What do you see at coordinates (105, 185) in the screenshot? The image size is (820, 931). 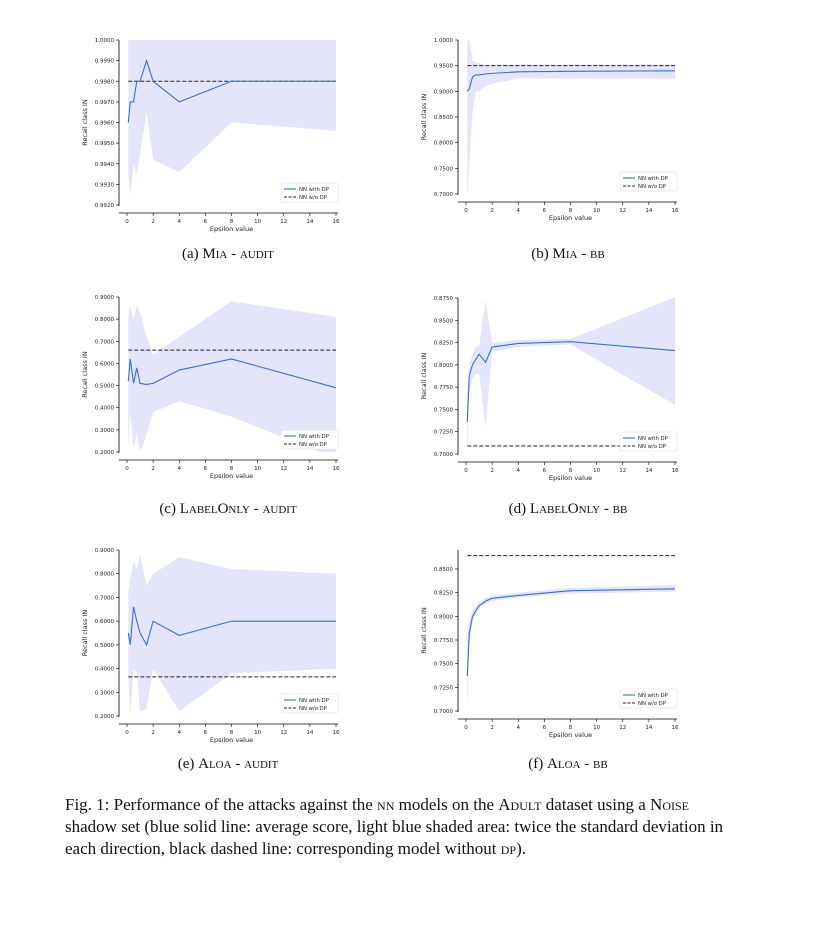 I see `y-tick-label: 0.9930` at bounding box center [105, 185].